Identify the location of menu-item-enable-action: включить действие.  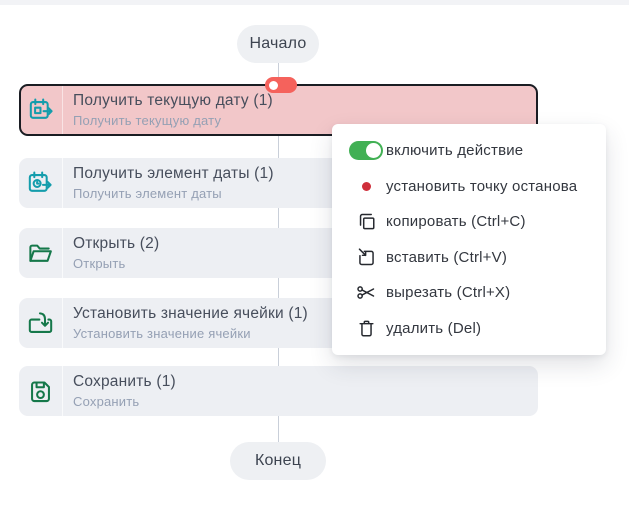
(469, 151).